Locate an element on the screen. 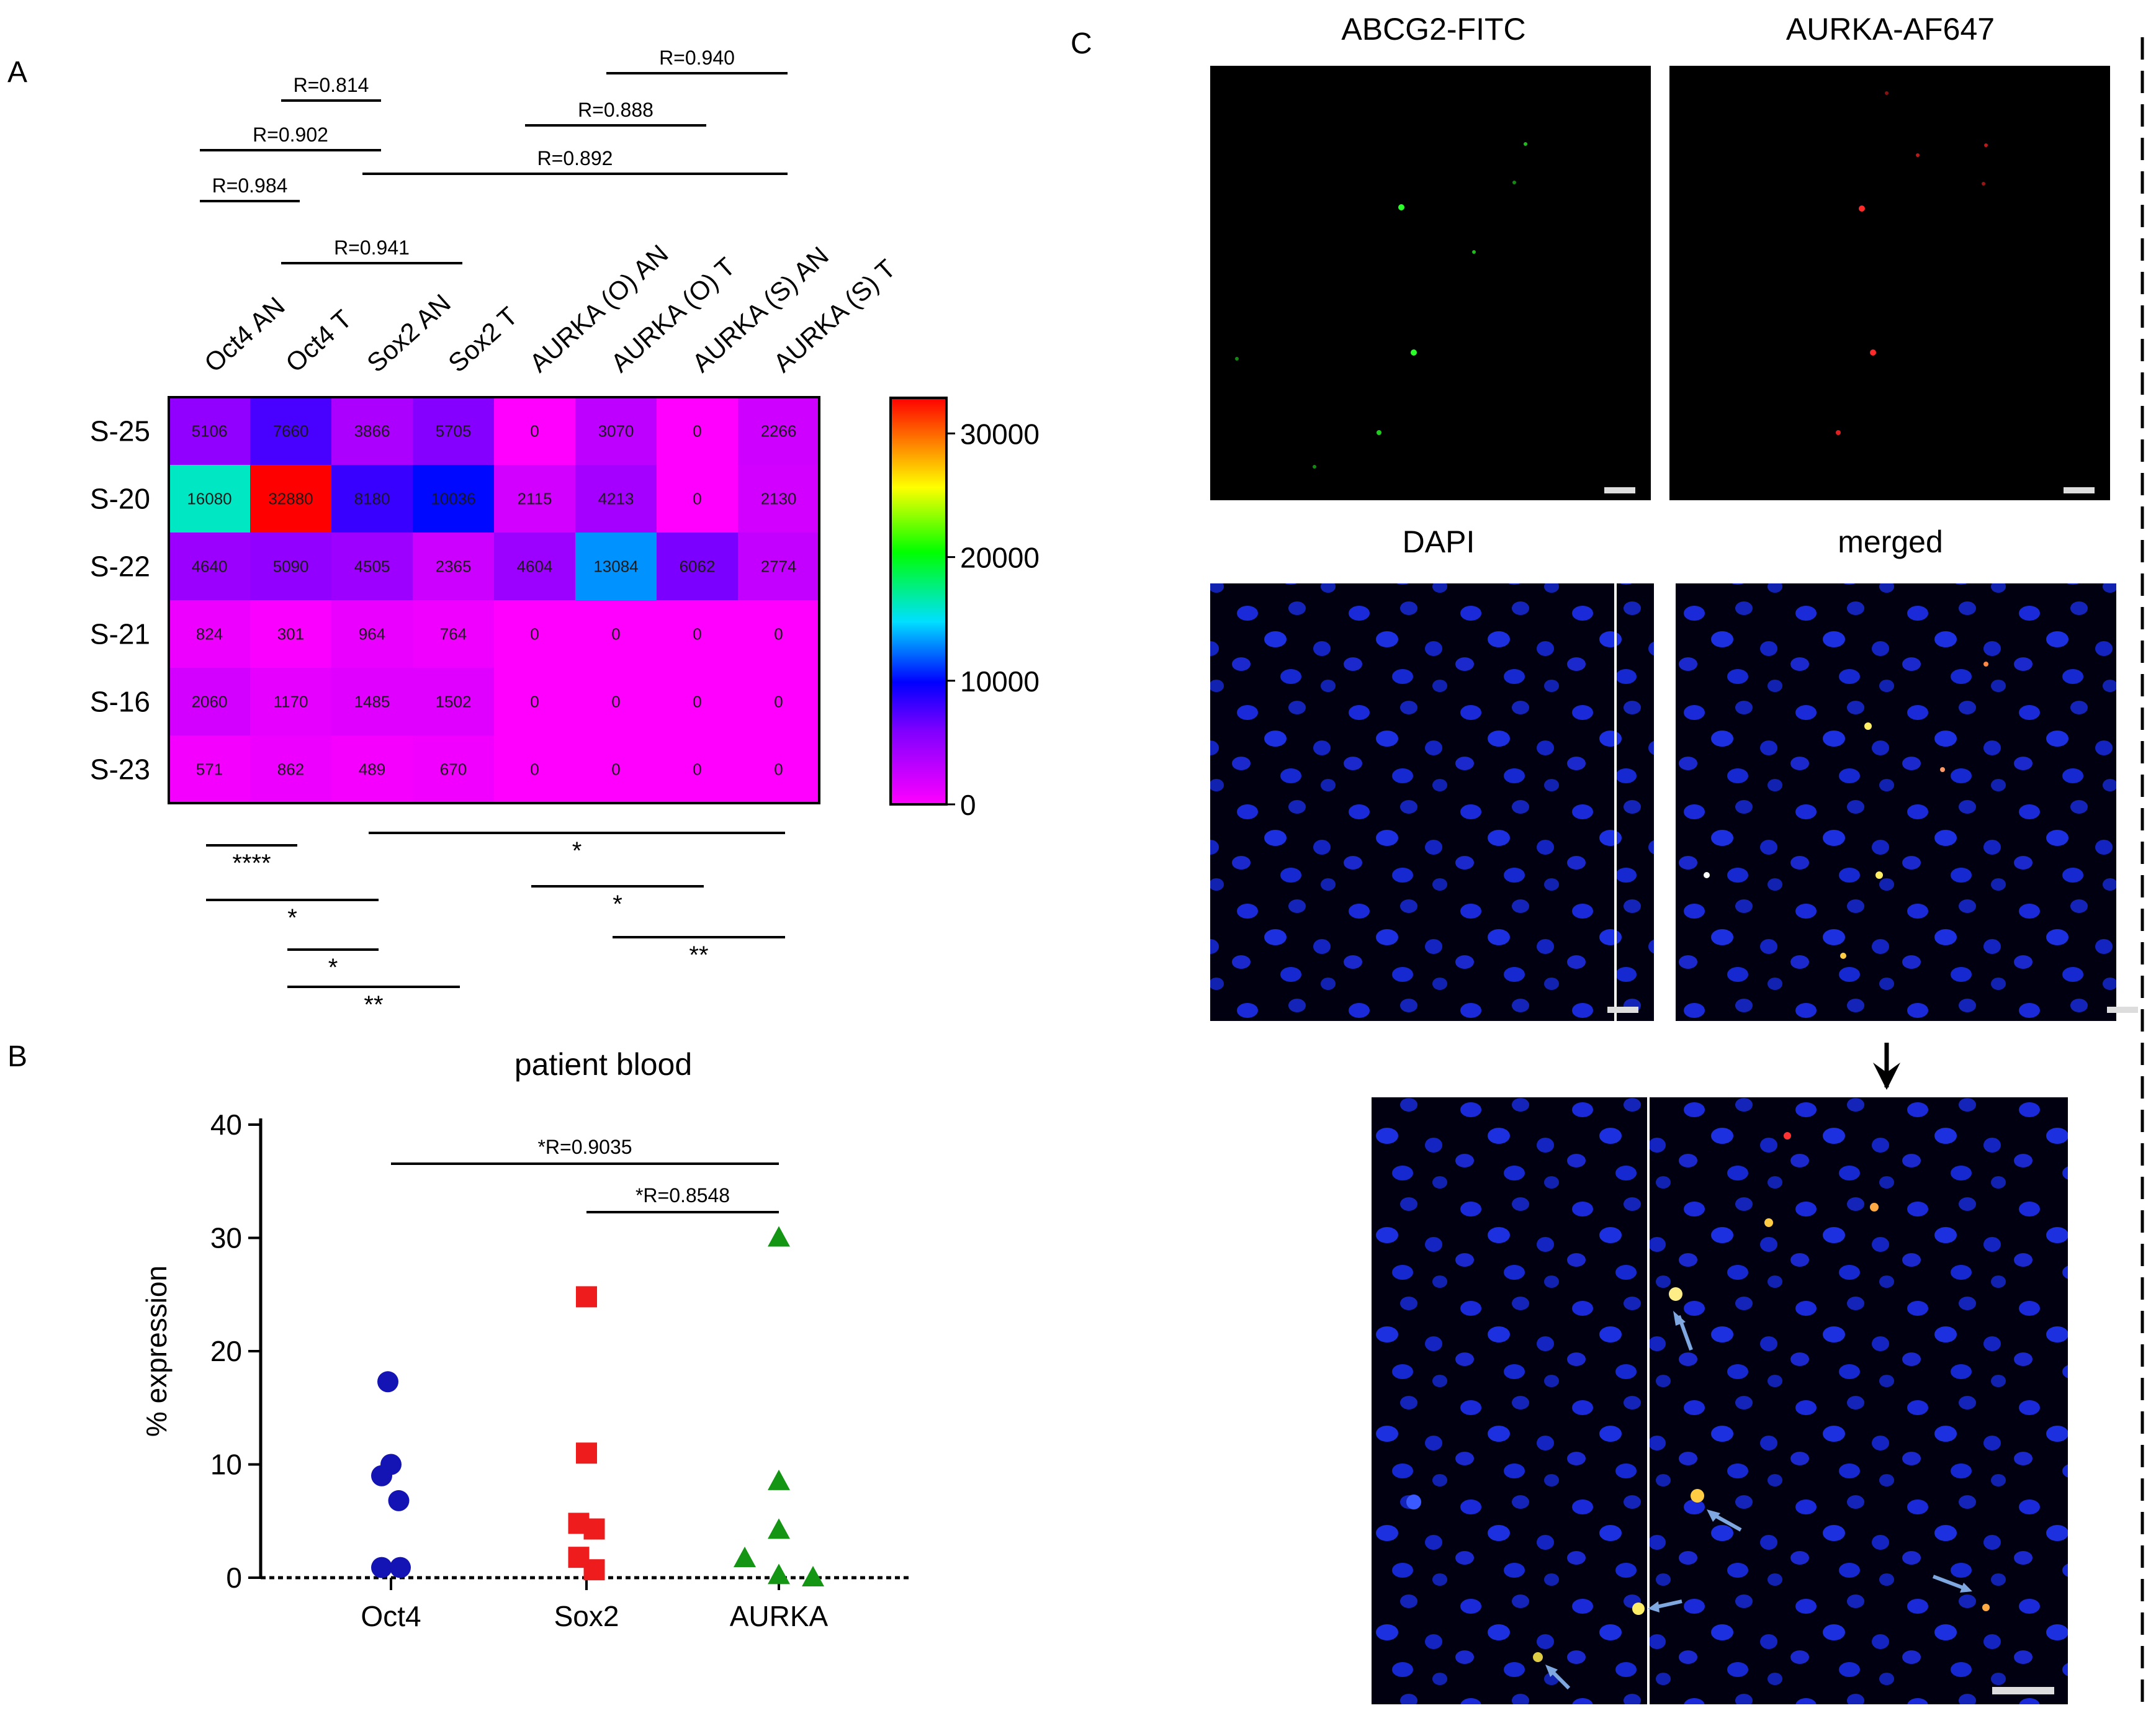 This screenshot has width=2156, height=1713. abcg2-fitc-image is located at coordinates (1430, 283).